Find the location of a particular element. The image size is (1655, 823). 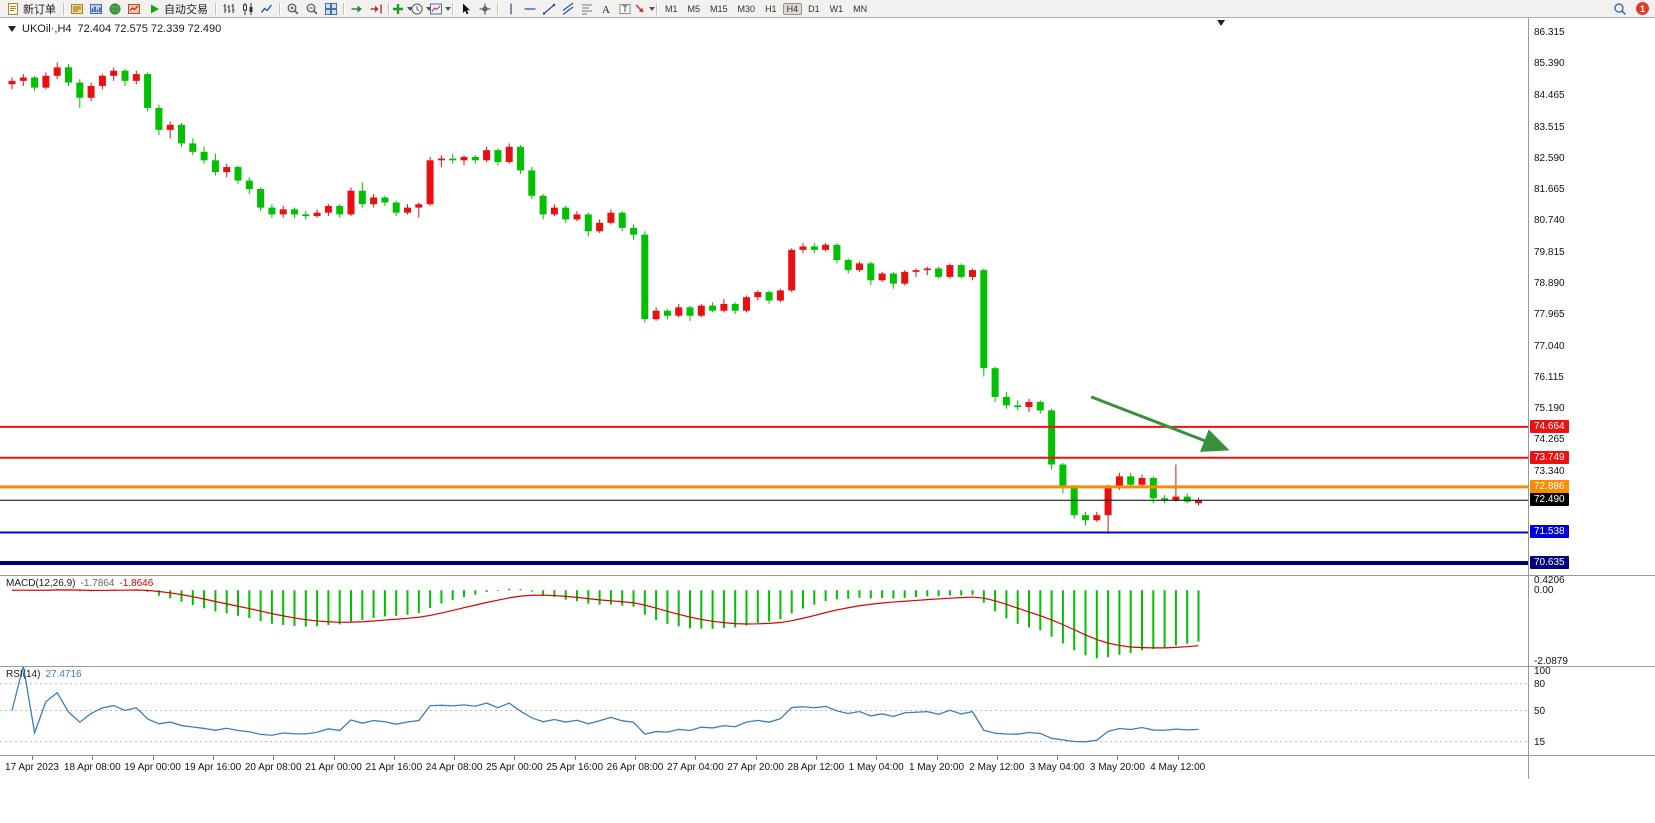

time-axis-label: 20 Apr 08:00 is located at coordinates (273, 767).